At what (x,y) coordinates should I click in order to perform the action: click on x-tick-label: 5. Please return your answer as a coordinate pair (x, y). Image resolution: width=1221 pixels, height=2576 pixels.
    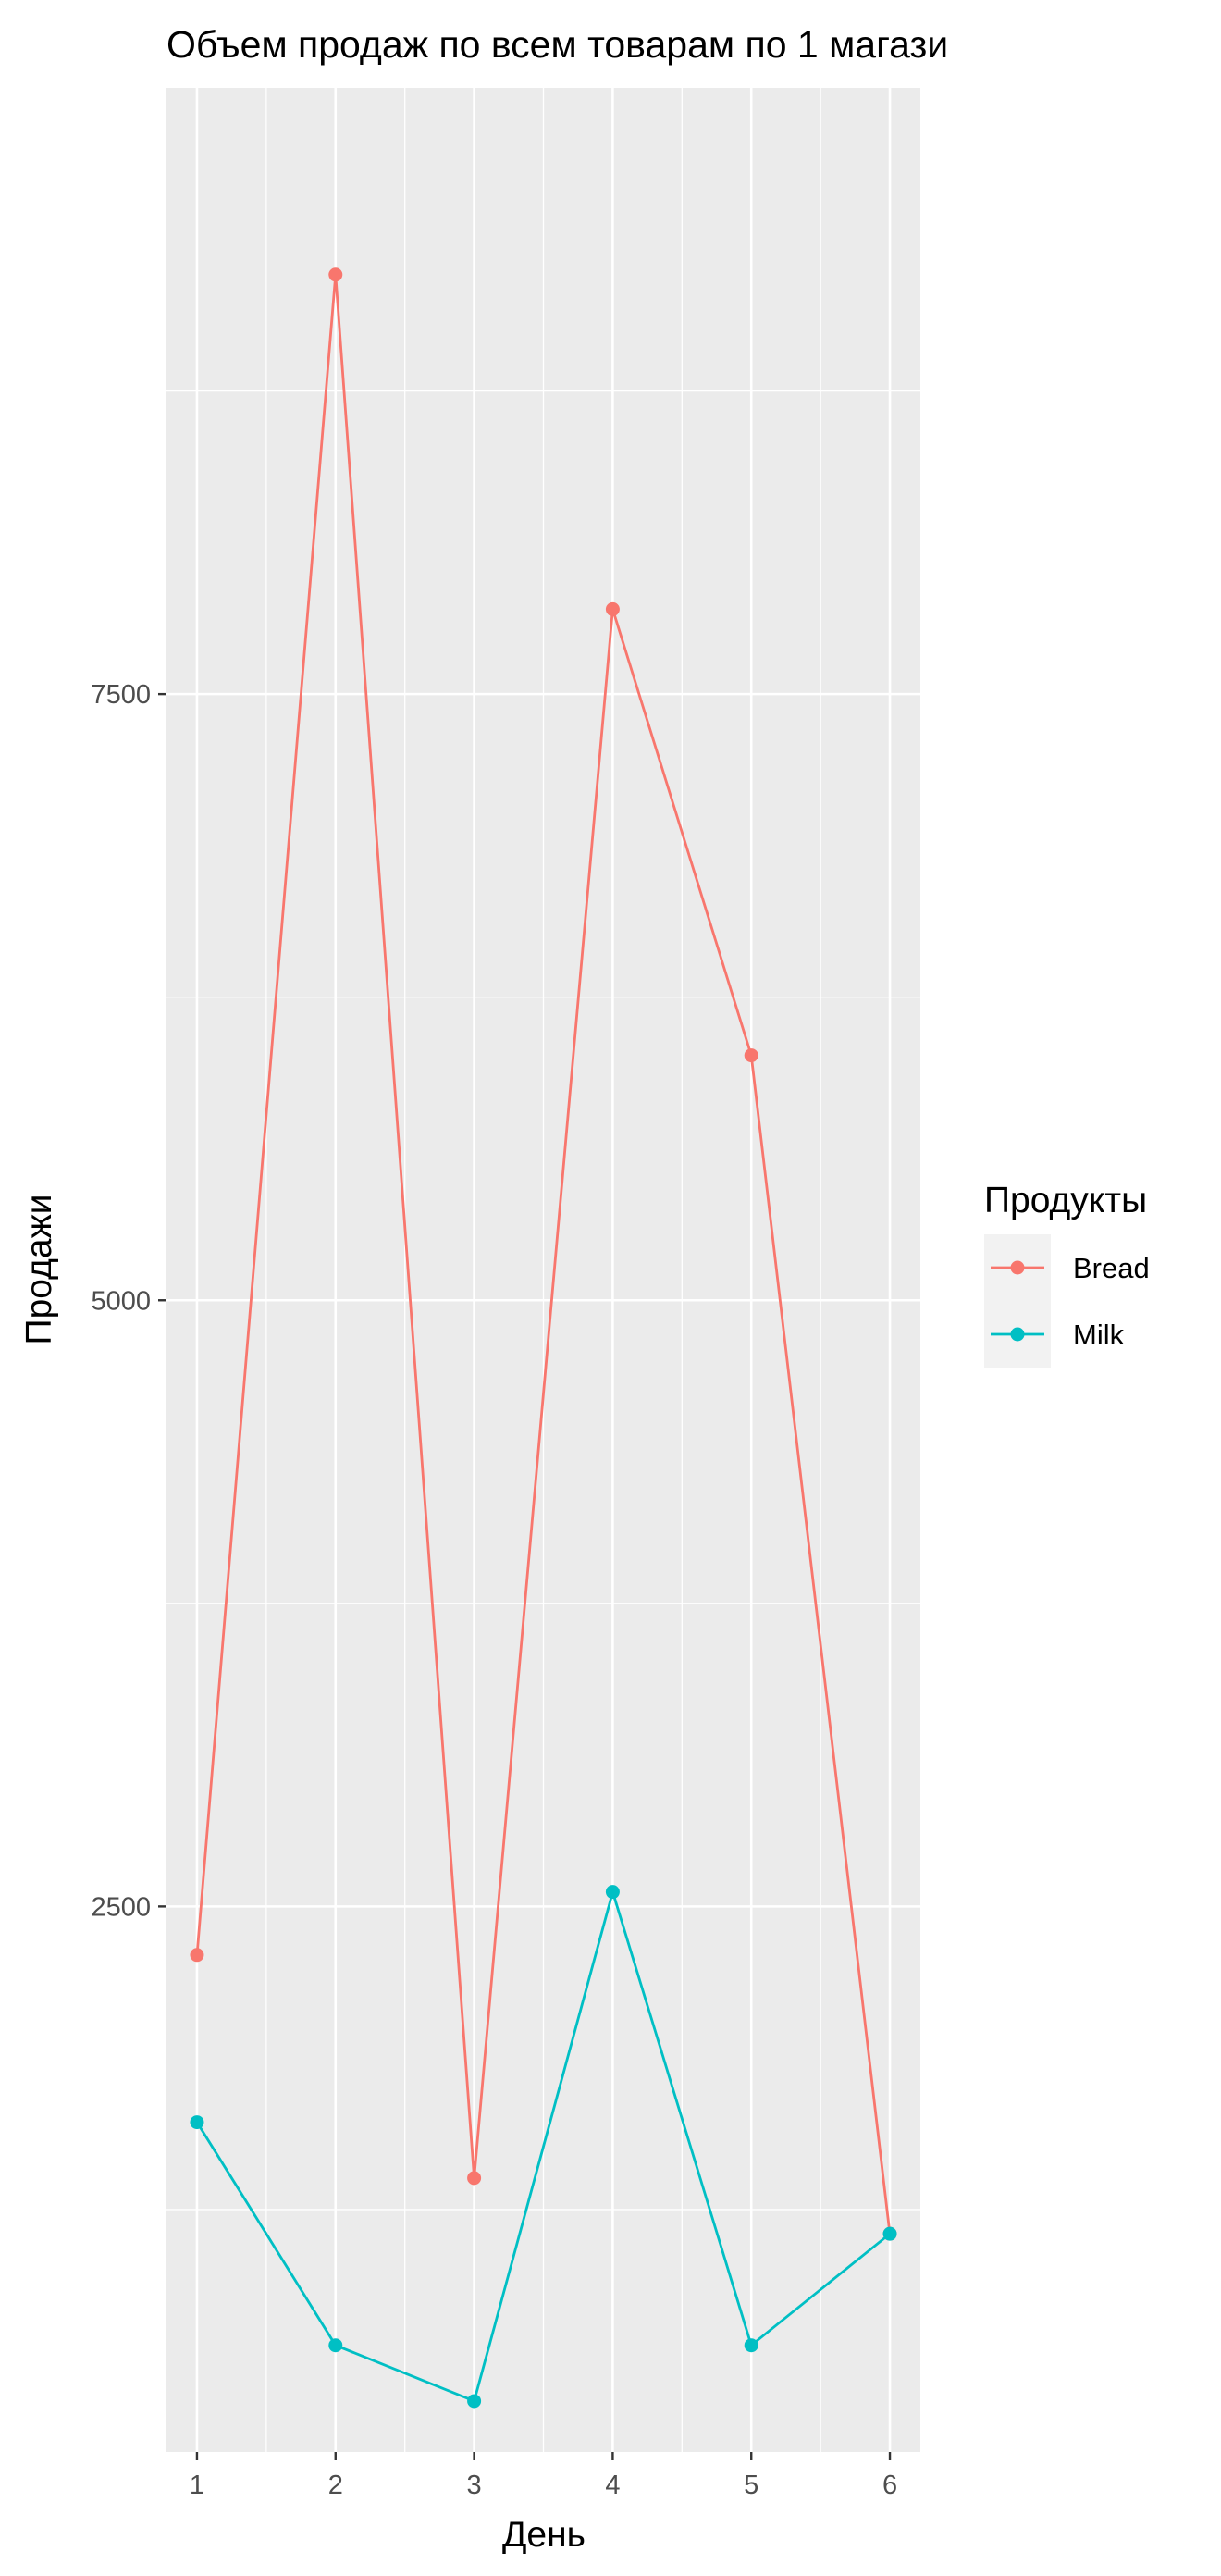
    Looking at the image, I should click on (751, 2486).